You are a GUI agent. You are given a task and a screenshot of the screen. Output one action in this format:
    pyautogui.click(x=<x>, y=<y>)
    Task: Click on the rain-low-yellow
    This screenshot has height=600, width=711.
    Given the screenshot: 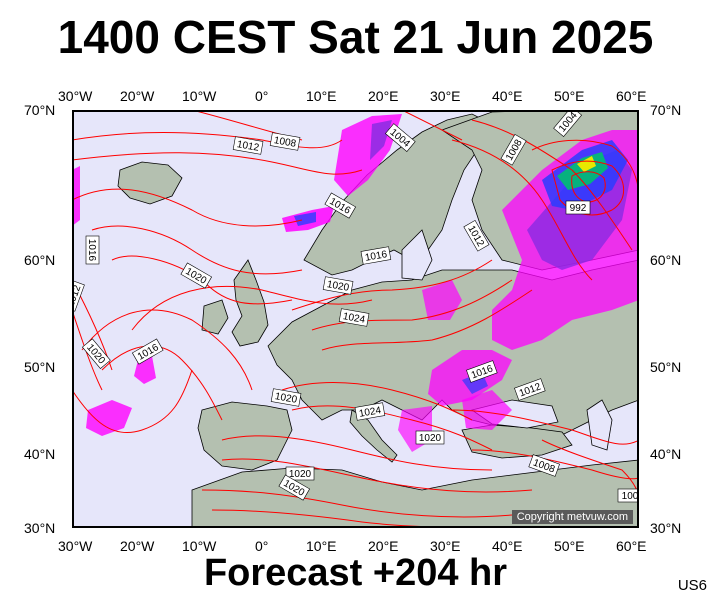 What is the action you would take?
    pyautogui.click(x=586, y=164)
    